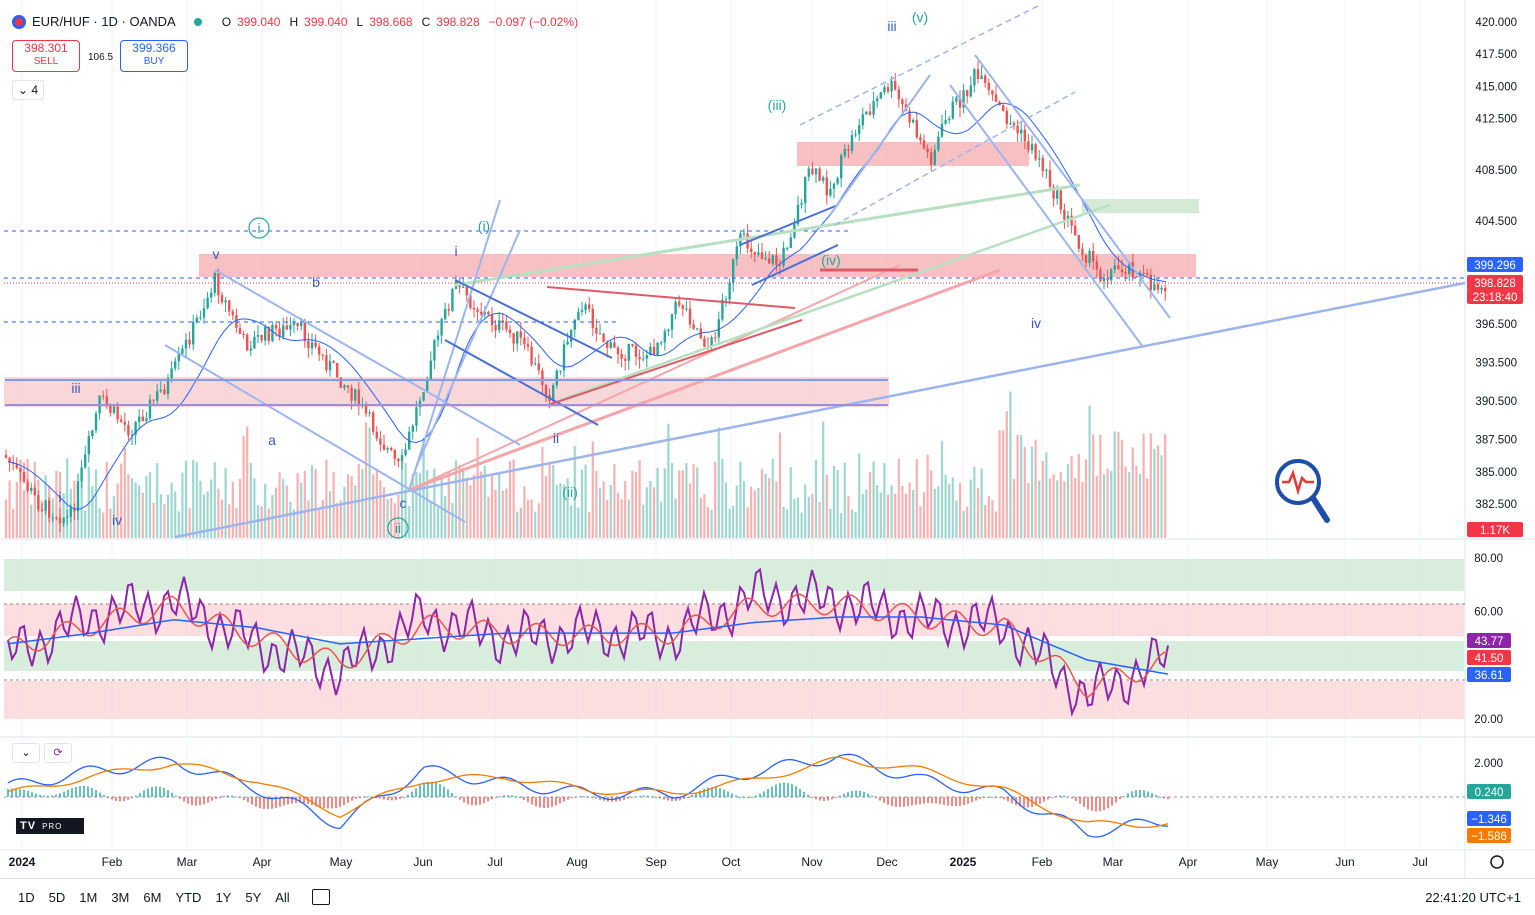 This screenshot has height=915, width=1535. I want to click on buy-button: 399.366 BUY, so click(154, 56).